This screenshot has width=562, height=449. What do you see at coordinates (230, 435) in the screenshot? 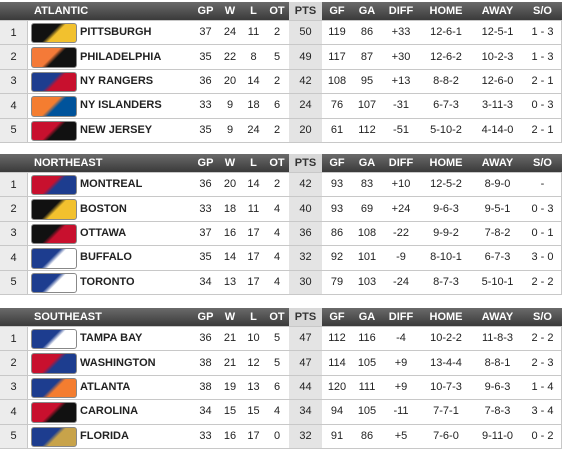
I see `stat: 16` at bounding box center [230, 435].